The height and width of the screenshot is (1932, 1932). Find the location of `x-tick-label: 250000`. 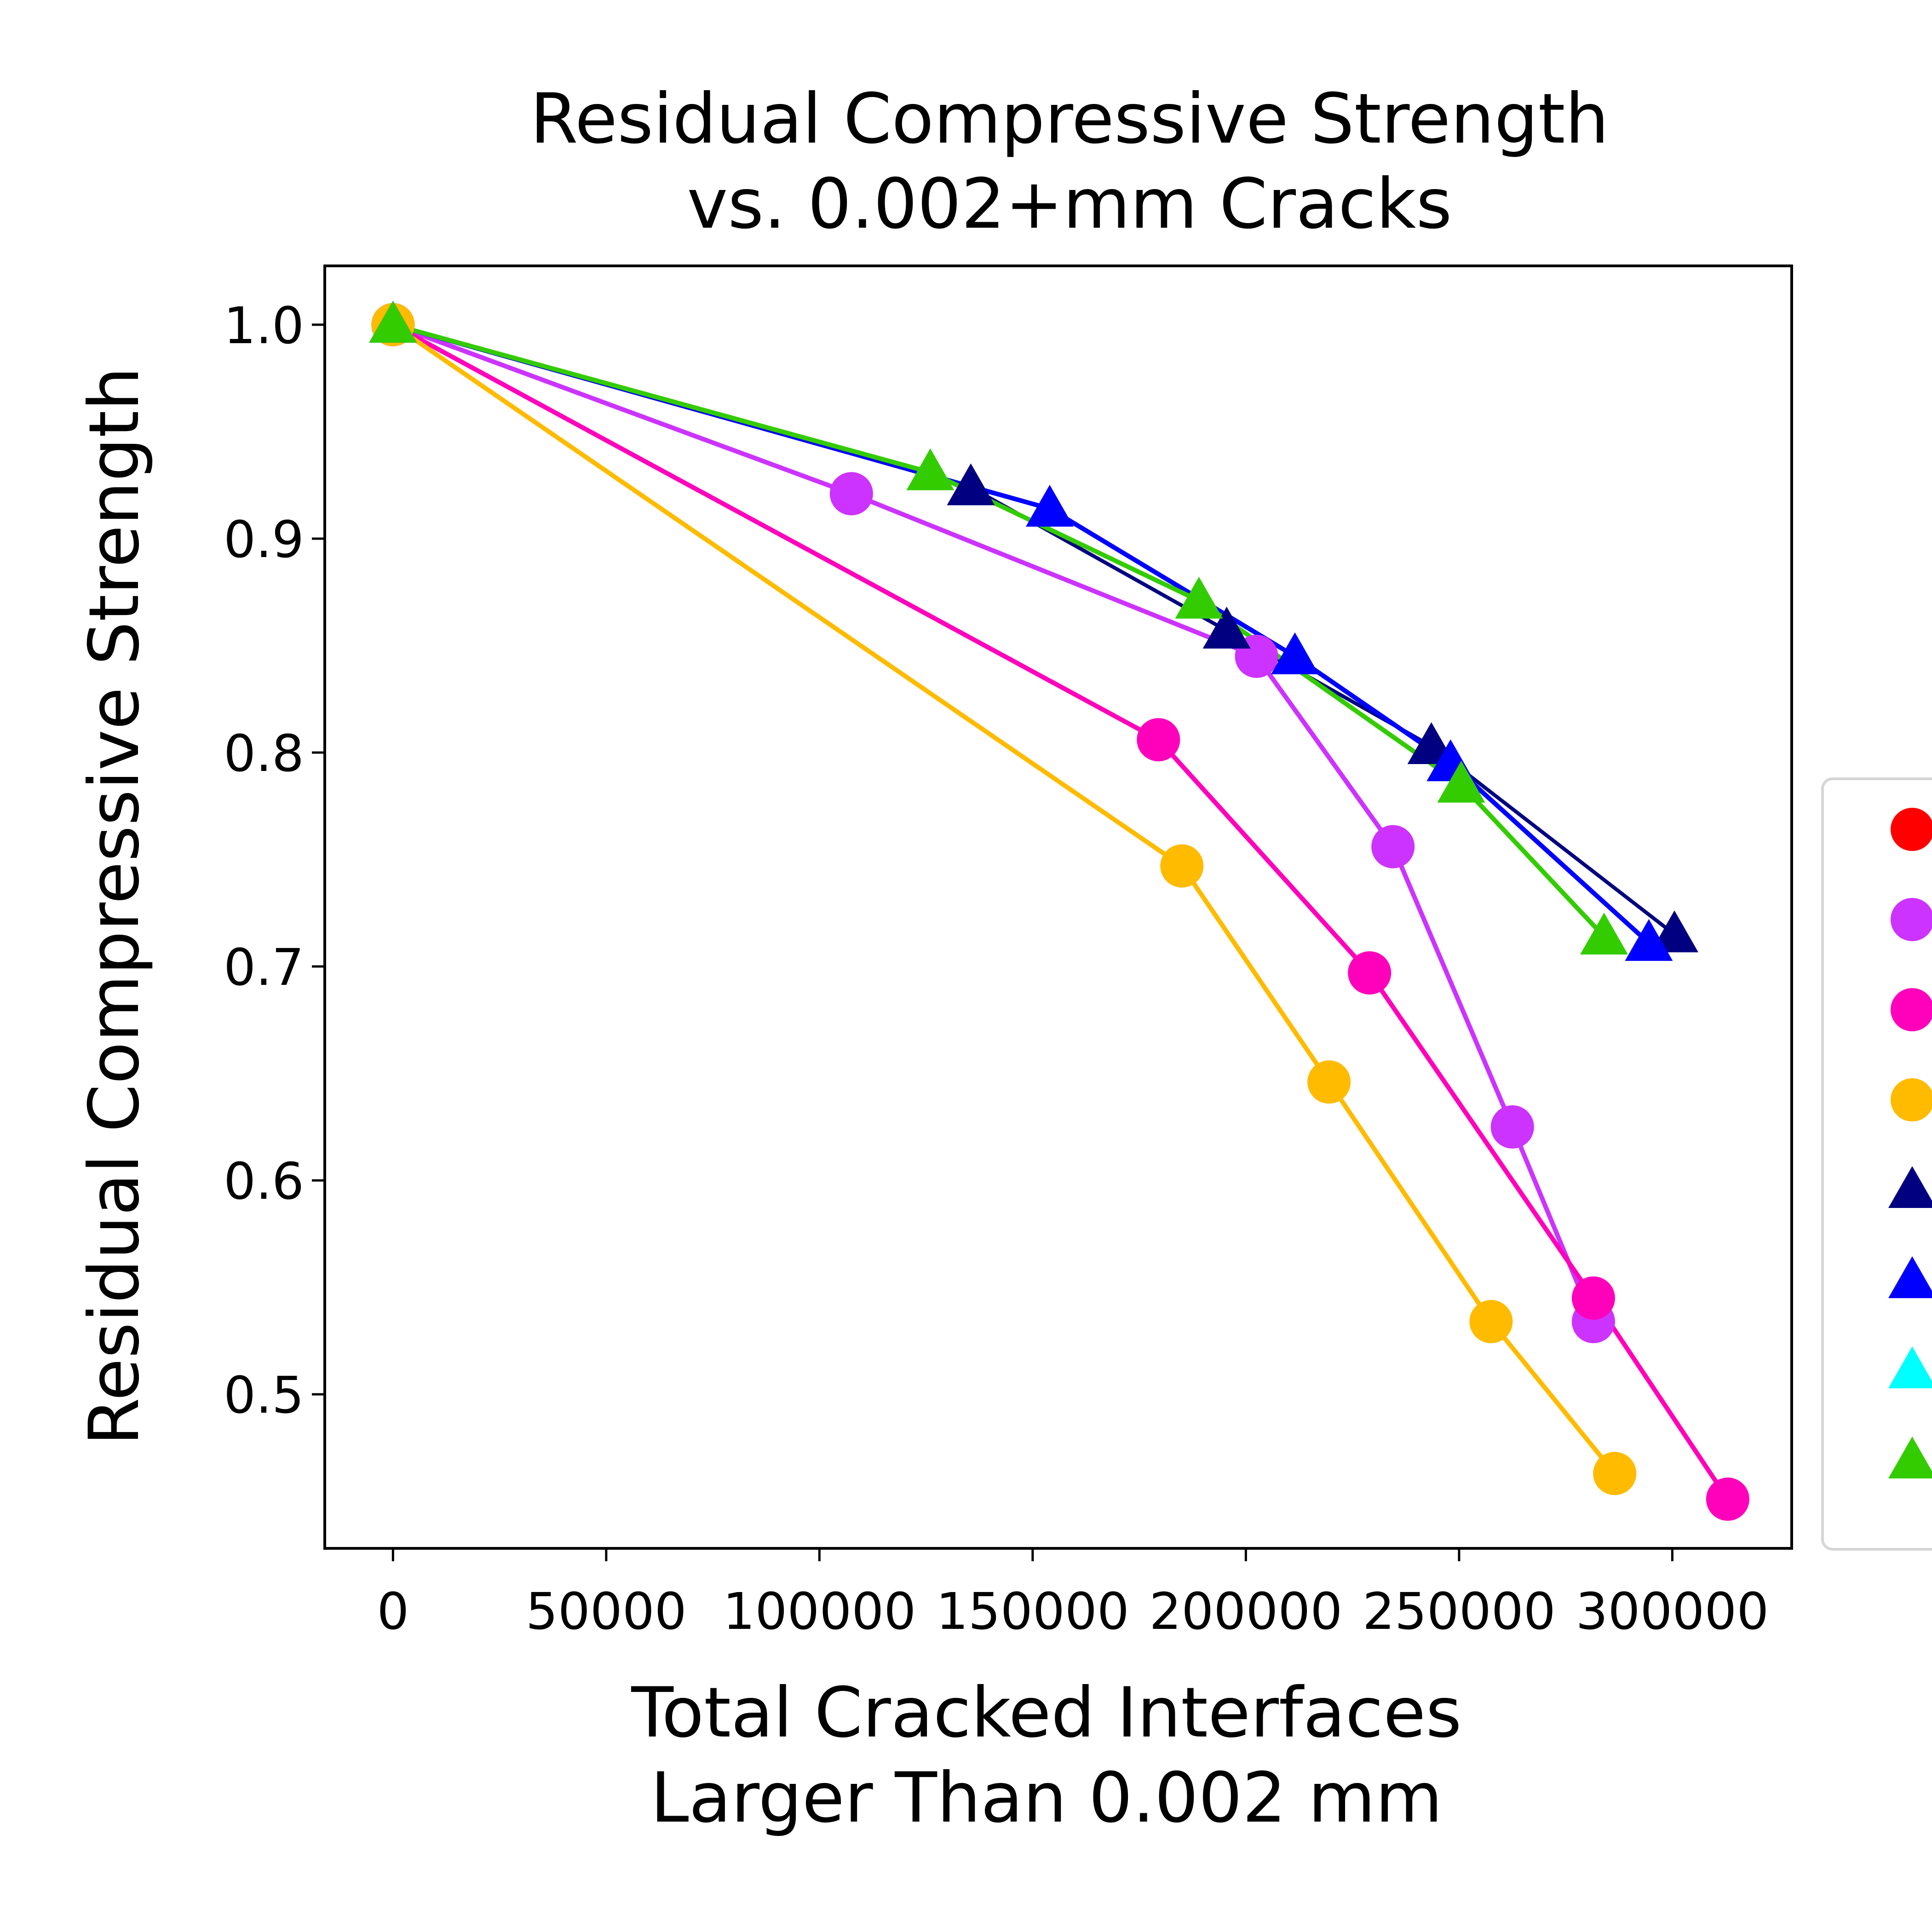

x-tick-label: 250000 is located at coordinates (1459, 1611).